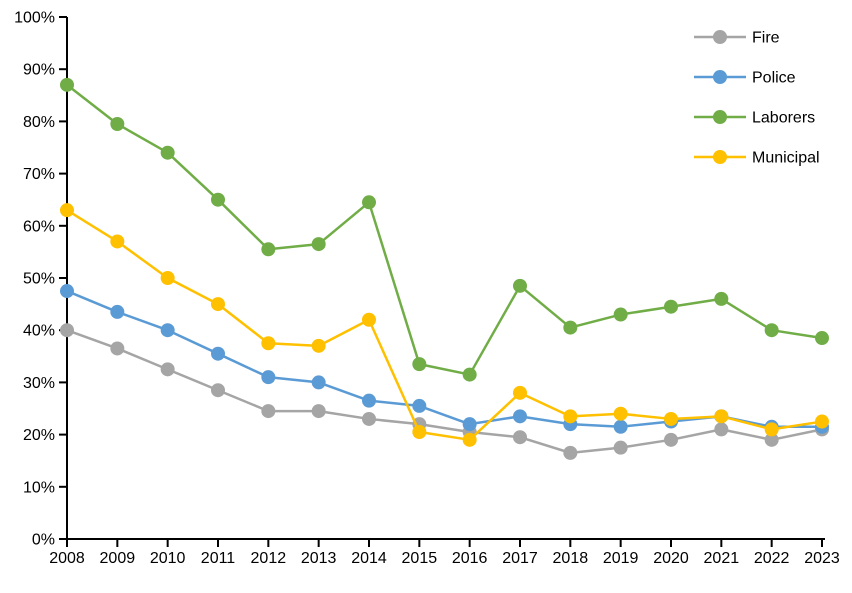 This screenshot has width=852, height=593. I want to click on legend-item-laborers: Laborers, so click(754, 118).